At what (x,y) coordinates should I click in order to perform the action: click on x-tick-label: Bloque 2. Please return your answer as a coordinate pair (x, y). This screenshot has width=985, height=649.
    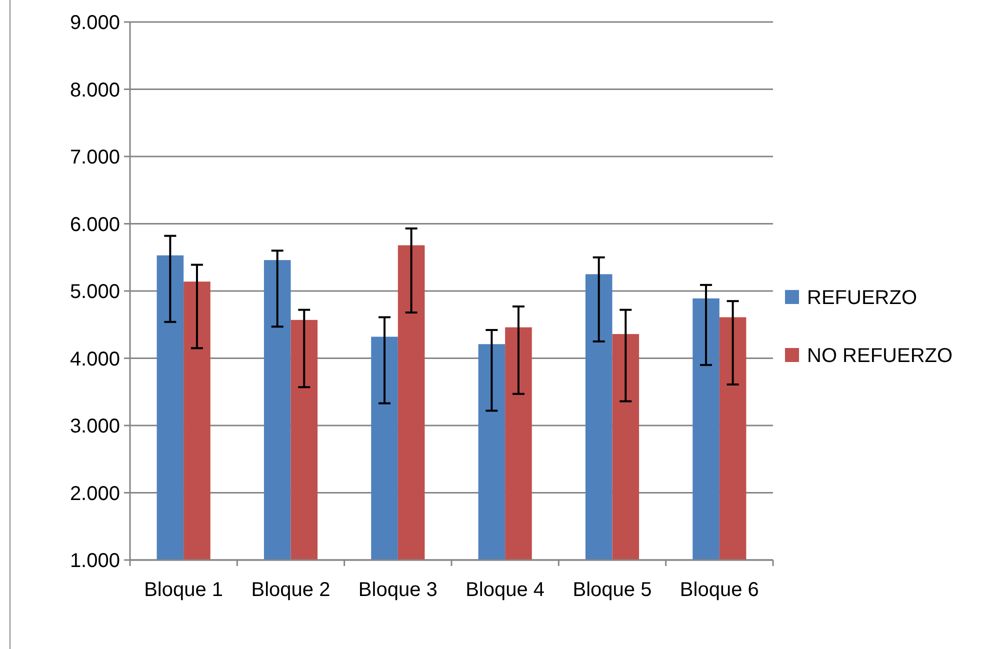
    Looking at the image, I should click on (290, 590).